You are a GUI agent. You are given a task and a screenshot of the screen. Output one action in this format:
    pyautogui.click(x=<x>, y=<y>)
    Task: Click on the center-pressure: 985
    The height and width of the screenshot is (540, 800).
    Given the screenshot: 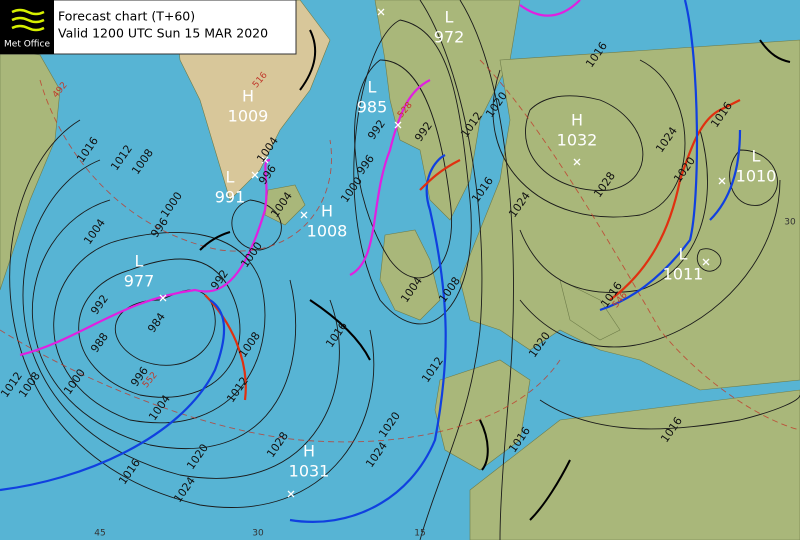 What is the action you would take?
    pyautogui.click(x=372, y=107)
    